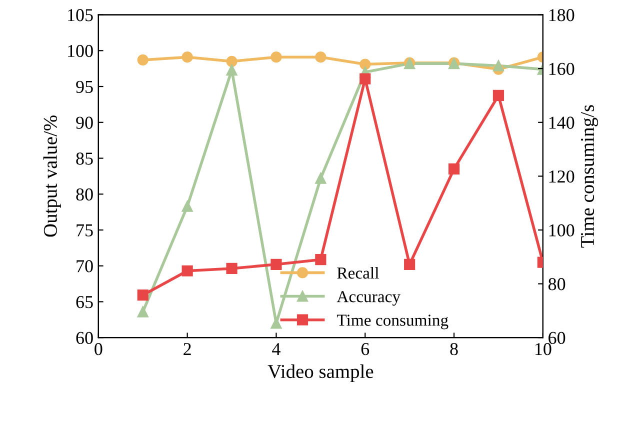 This screenshot has height=422, width=635. Describe the element at coordinates (561, 69) in the screenshot. I see `y2-tick-label: 160` at that location.